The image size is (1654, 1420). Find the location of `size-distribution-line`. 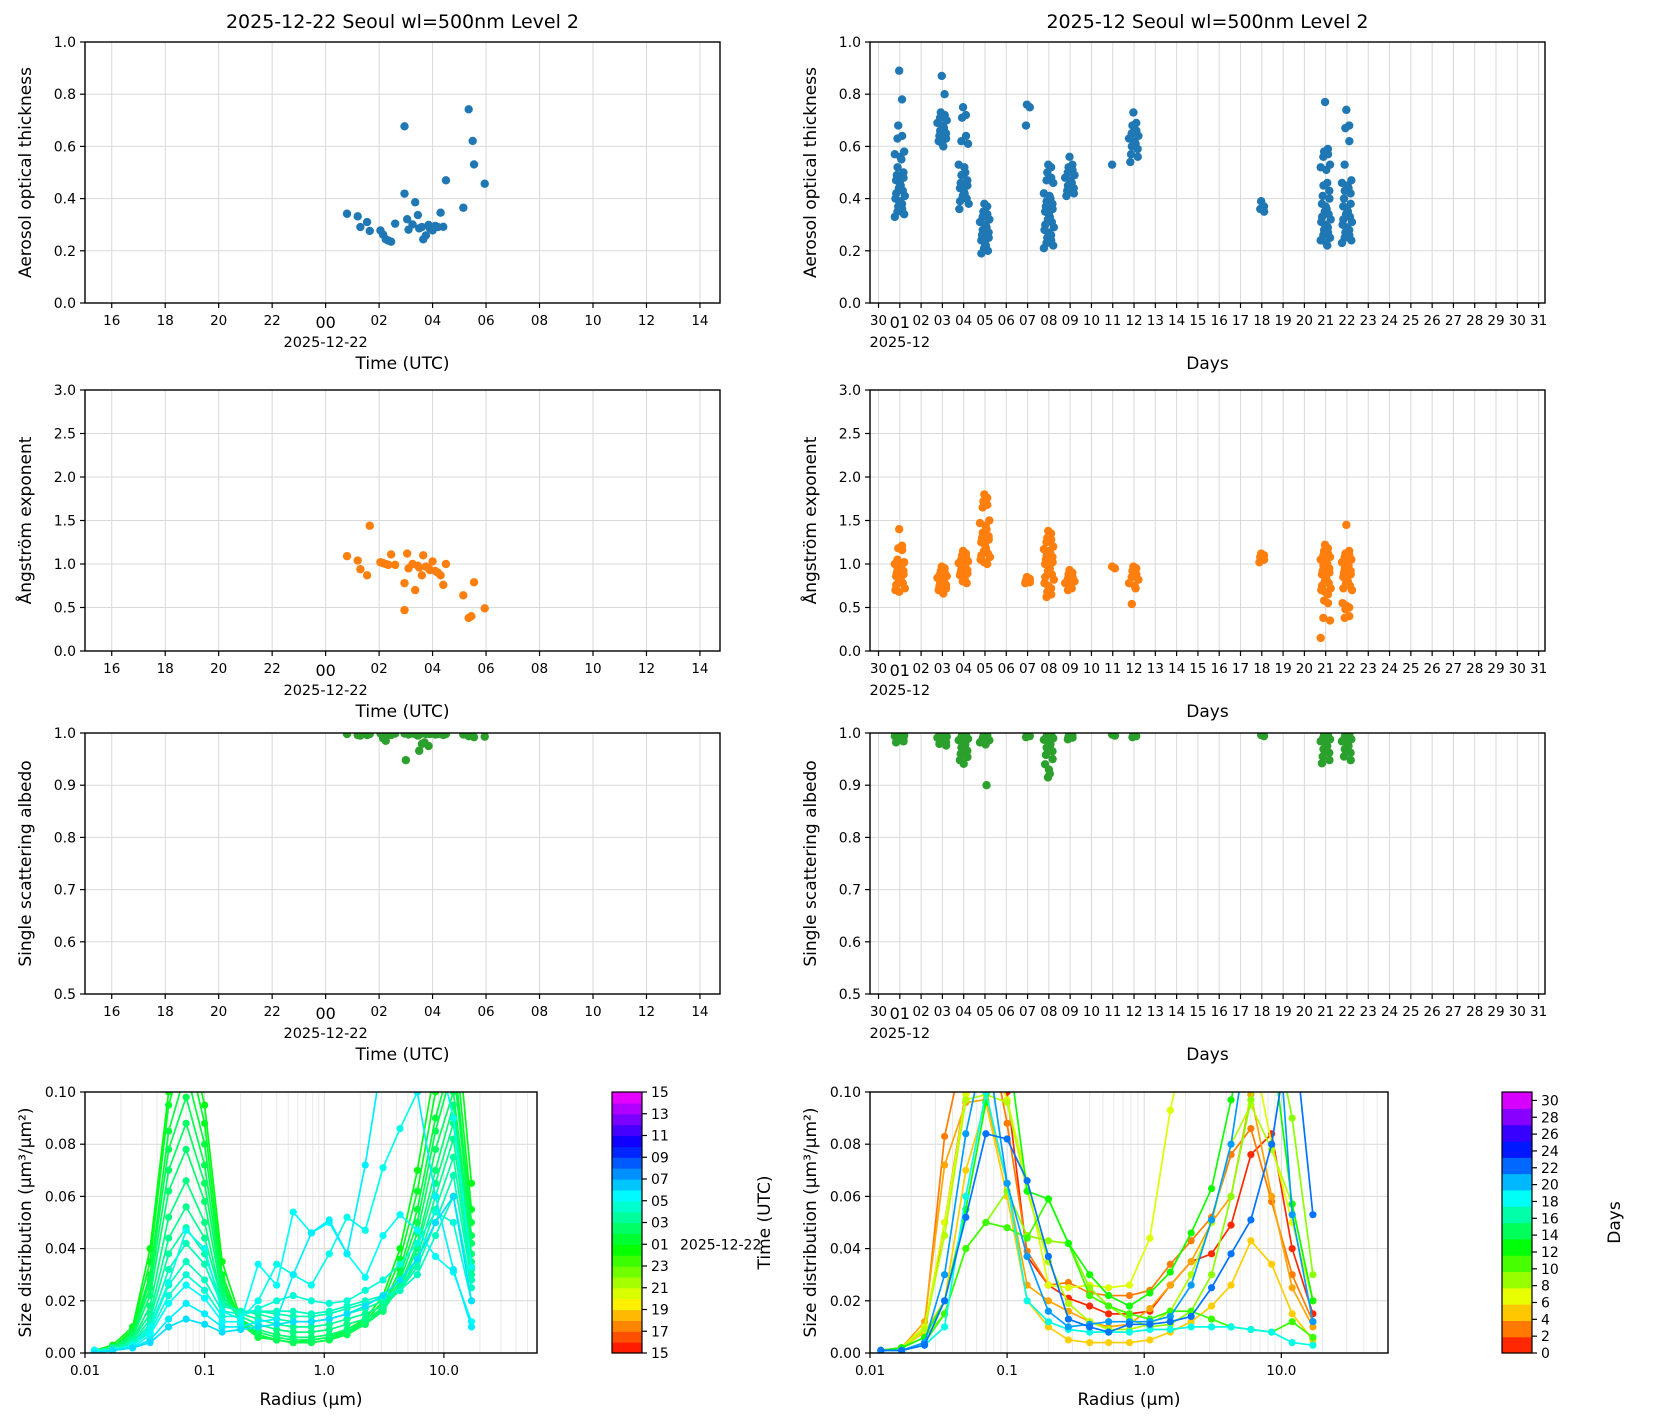

size-distribution-line is located at coordinates (283, 1222).